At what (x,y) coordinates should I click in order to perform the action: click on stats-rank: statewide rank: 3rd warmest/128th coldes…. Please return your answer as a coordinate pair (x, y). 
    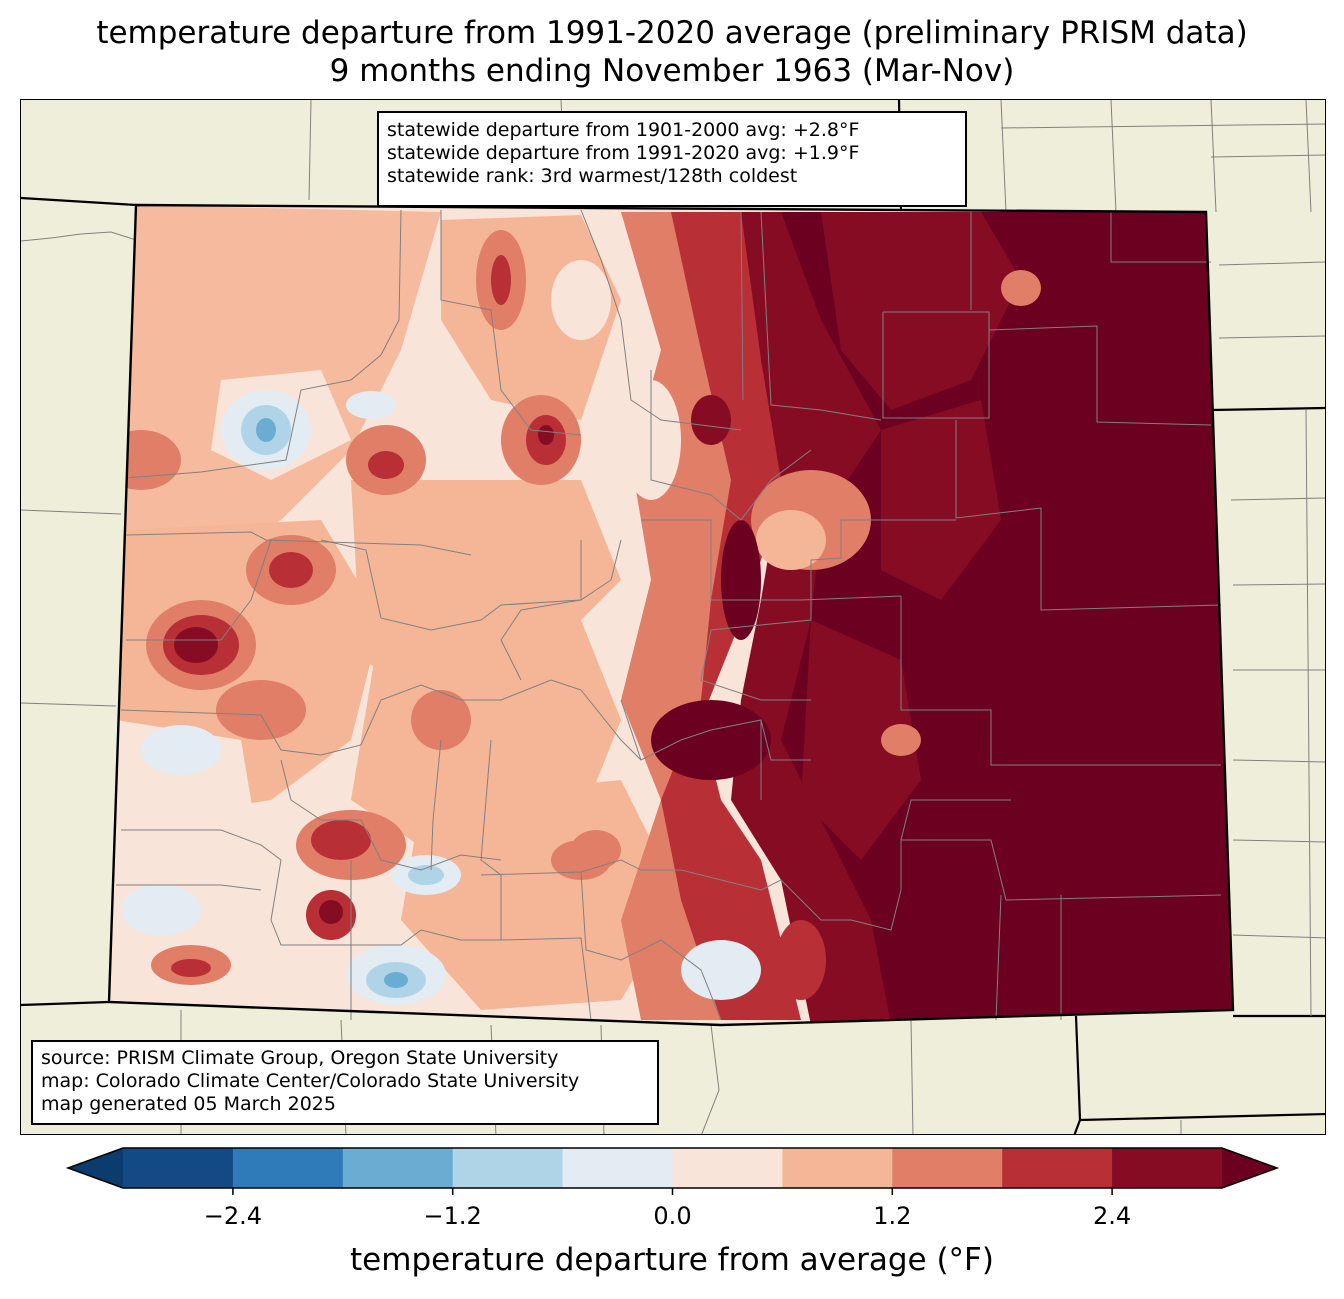
    Looking at the image, I should click on (592, 176).